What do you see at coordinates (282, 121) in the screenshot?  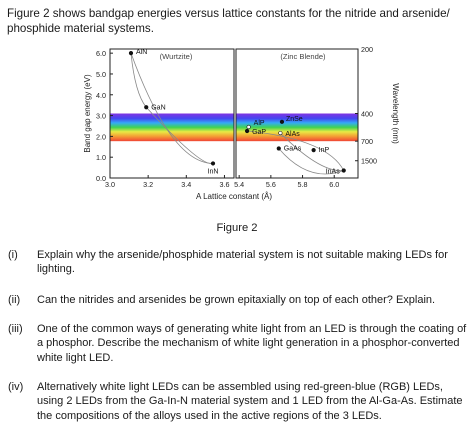 I see `data-point-znse` at bounding box center [282, 121].